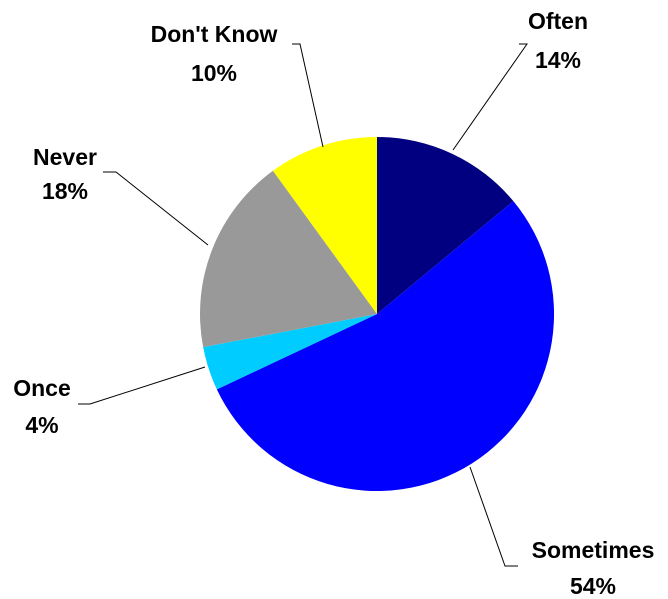  I want to click on slice-label-often: Often, so click(558, 21).